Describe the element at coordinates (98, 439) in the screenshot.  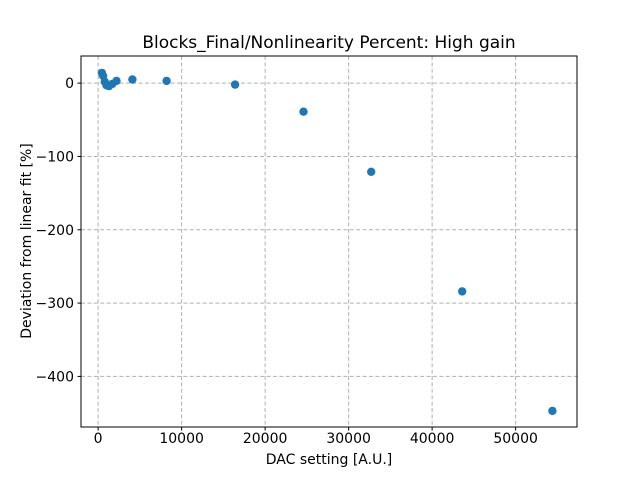
I see `x-tick-label: 0` at that location.